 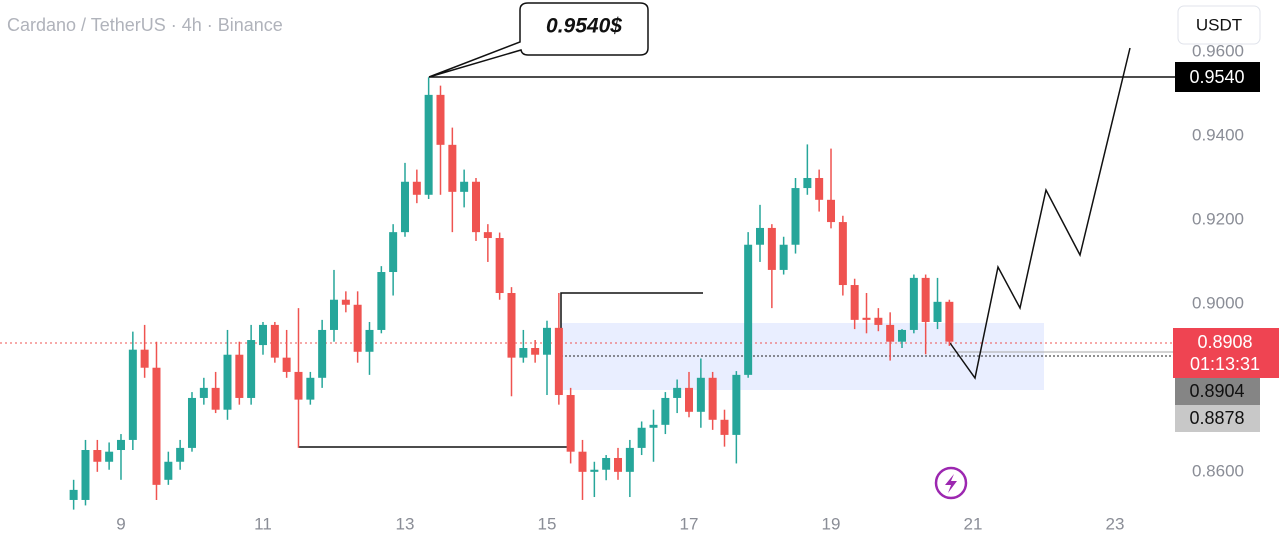 I want to click on price-tag-label: 0.9540, so click(x=1216, y=77).